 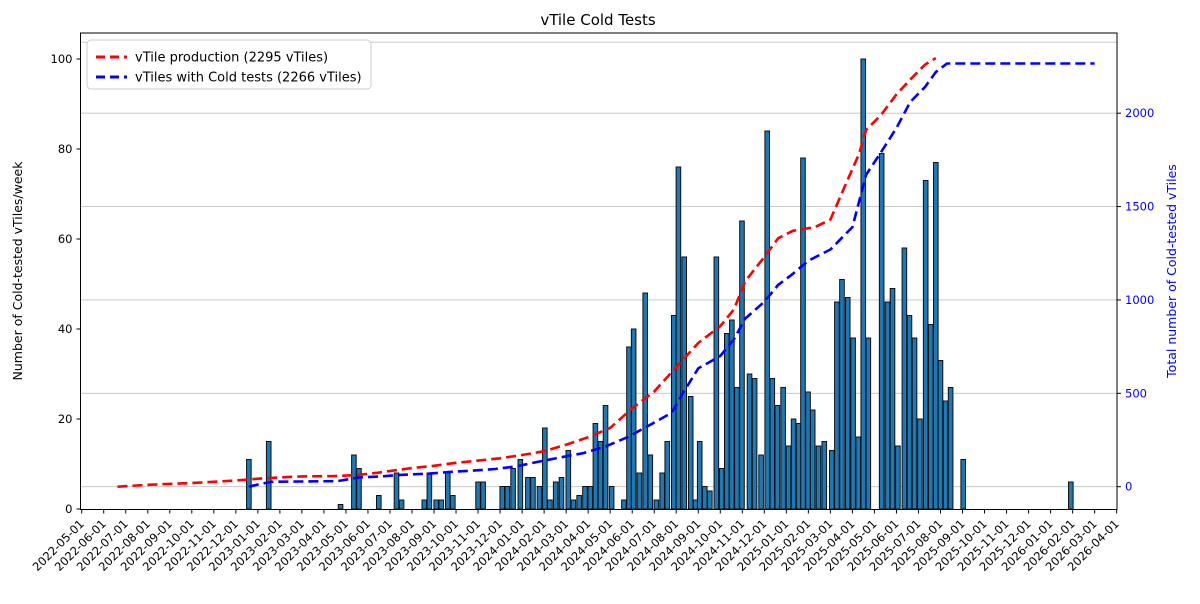 I want to click on left-tick-label: 100, so click(x=62, y=59).